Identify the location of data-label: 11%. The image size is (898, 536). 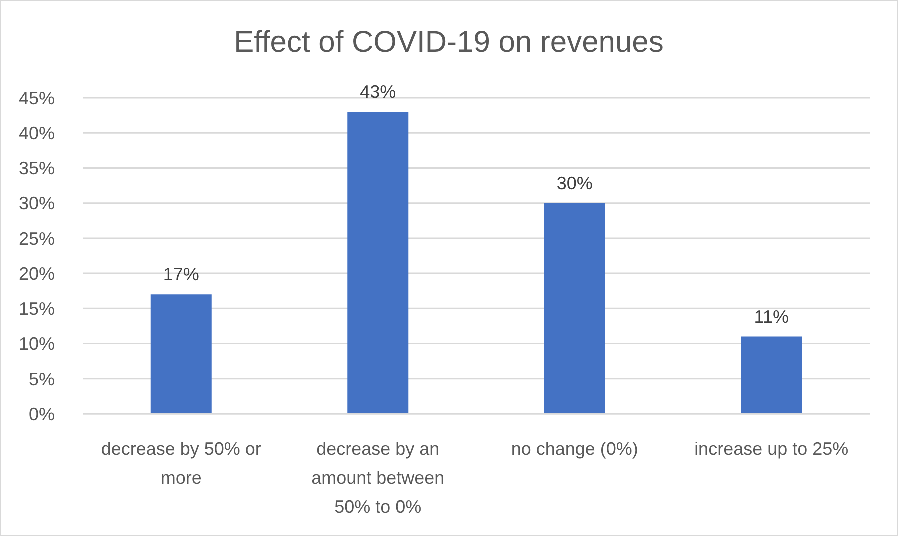
(771, 316).